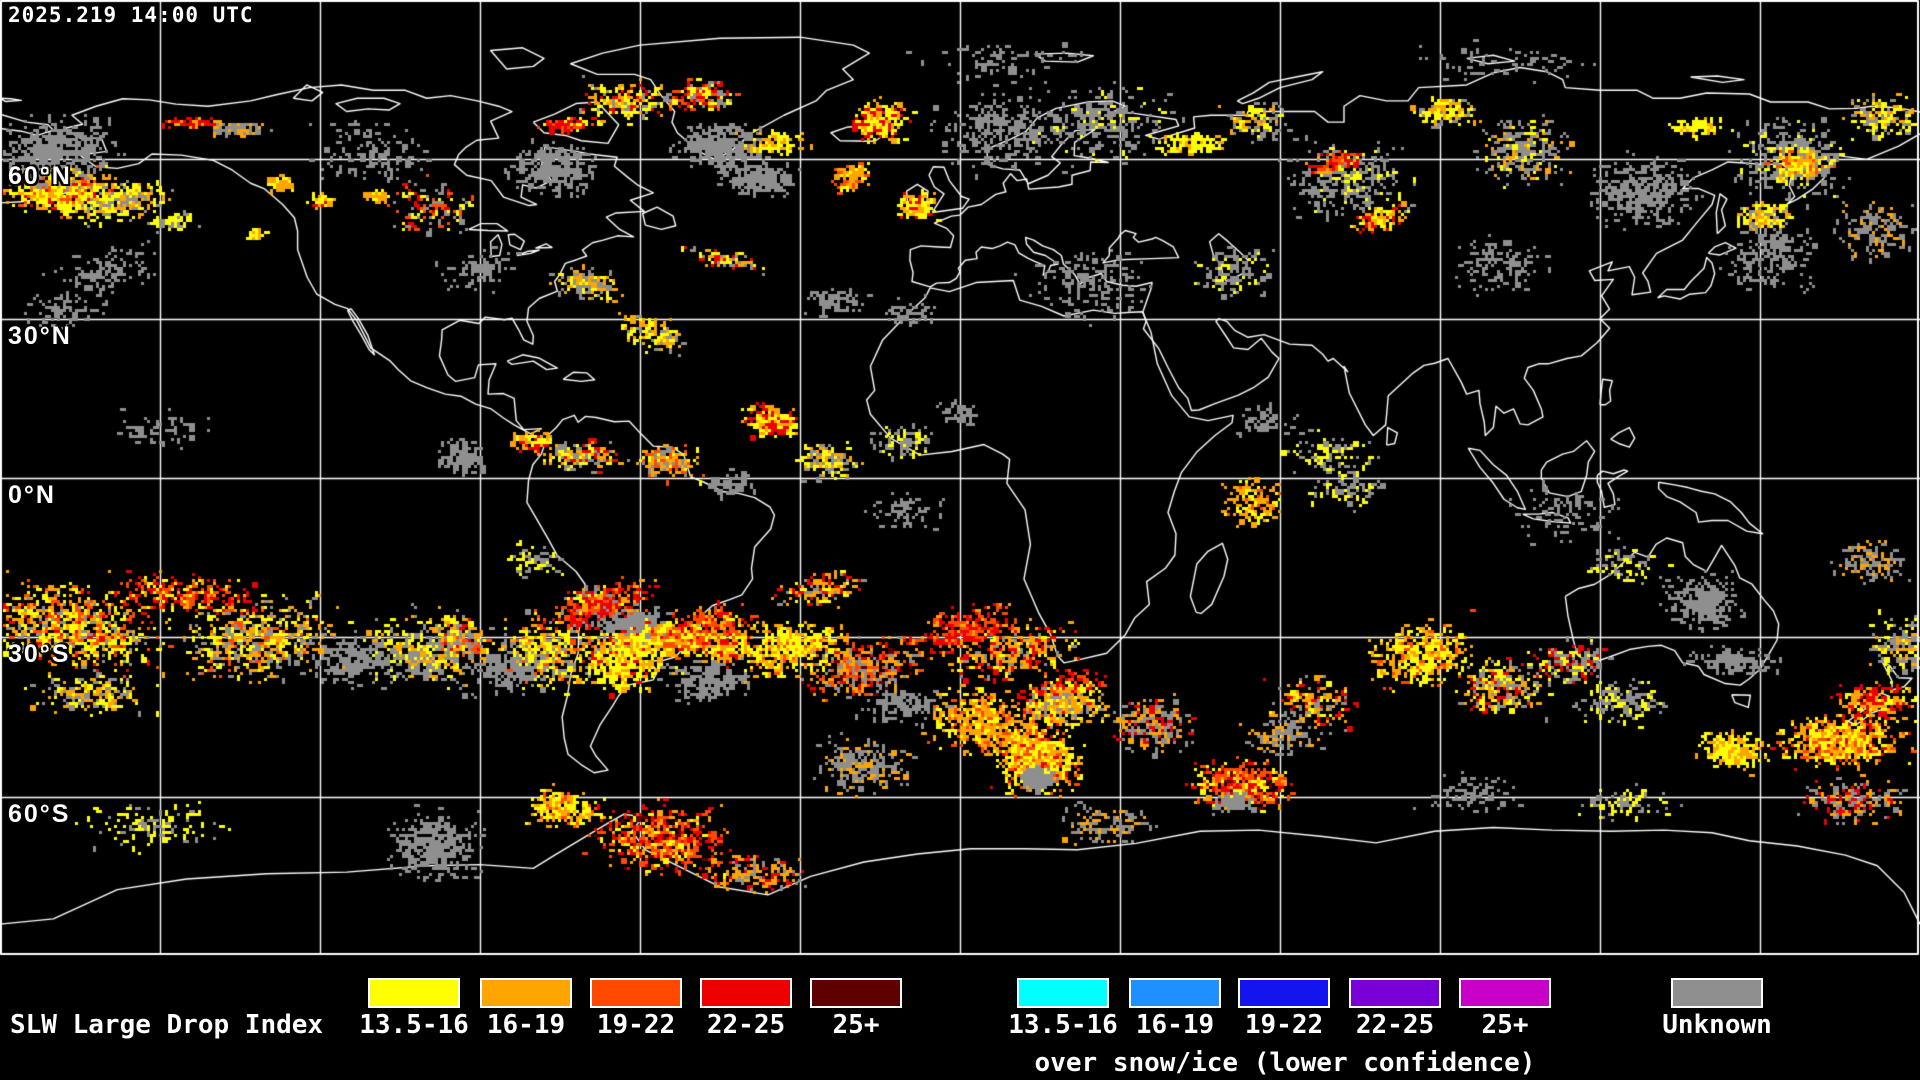  Describe the element at coordinates (32, 495) in the screenshot. I see `lat-label: 0°N` at that location.